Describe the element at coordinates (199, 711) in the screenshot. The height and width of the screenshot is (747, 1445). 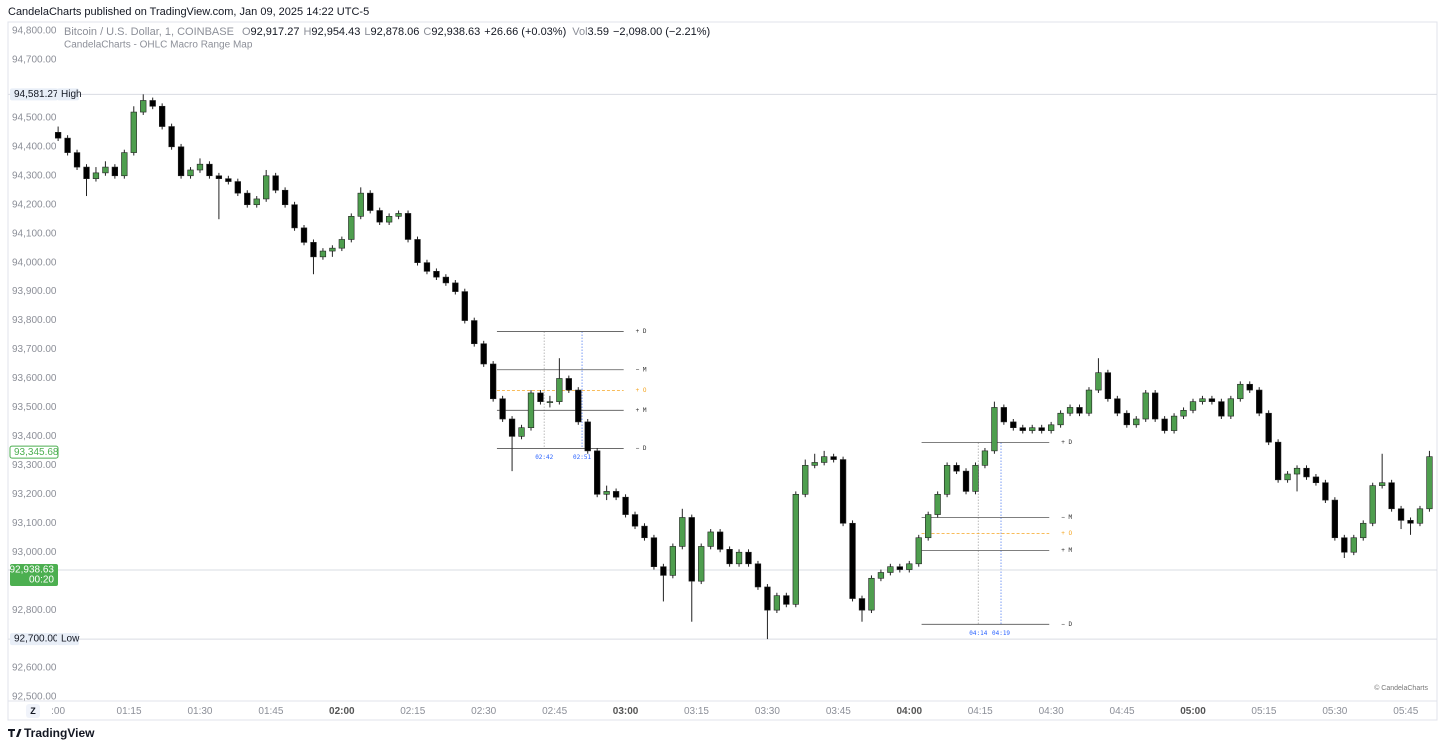
I see `x-tick-label: 01:30` at that location.